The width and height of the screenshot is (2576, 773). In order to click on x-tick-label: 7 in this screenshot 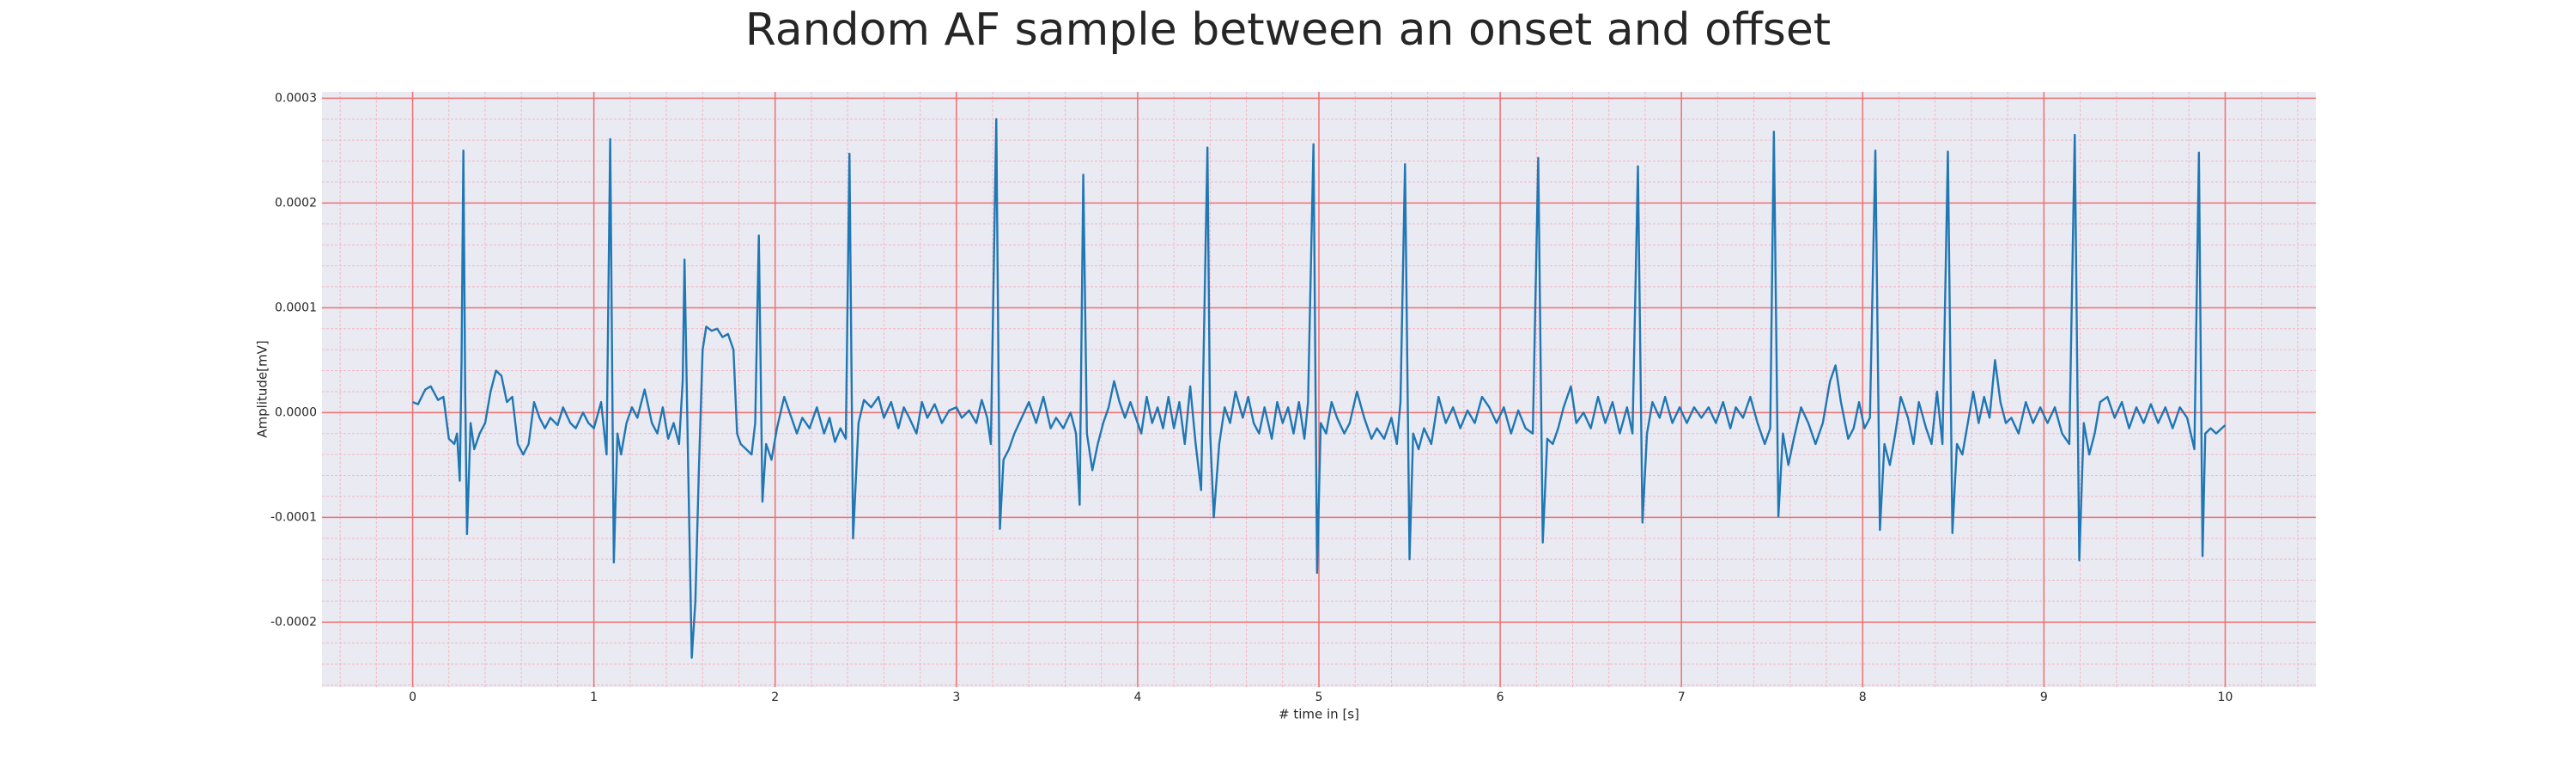, I will do `click(1682, 697)`.